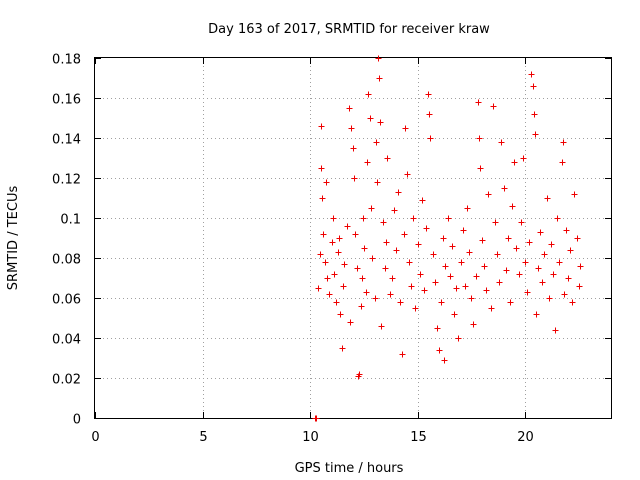 This screenshot has width=640, height=480. What do you see at coordinates (66, 300) in the screenshot?
I see `y-tick-label: 0.06` at bounding box center [66, 300].